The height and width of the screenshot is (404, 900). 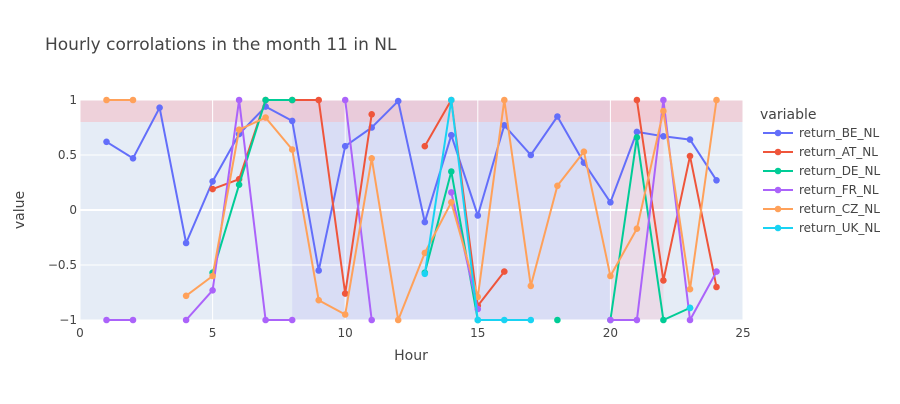 I want to click on highlight-band, so click(x=411, y=111).